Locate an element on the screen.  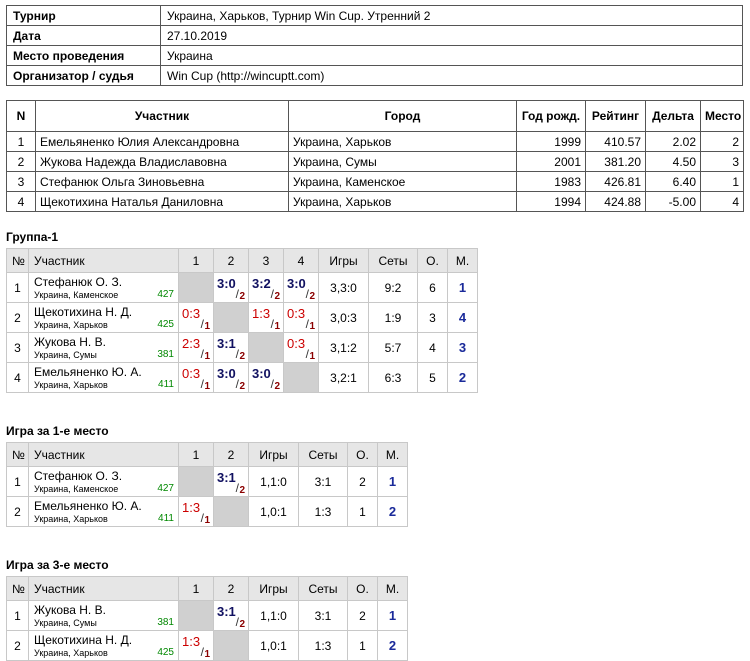
header-row: № Участник 1 2 3 4 Игры Сеты О. М. is located at coordinates (242, 260).